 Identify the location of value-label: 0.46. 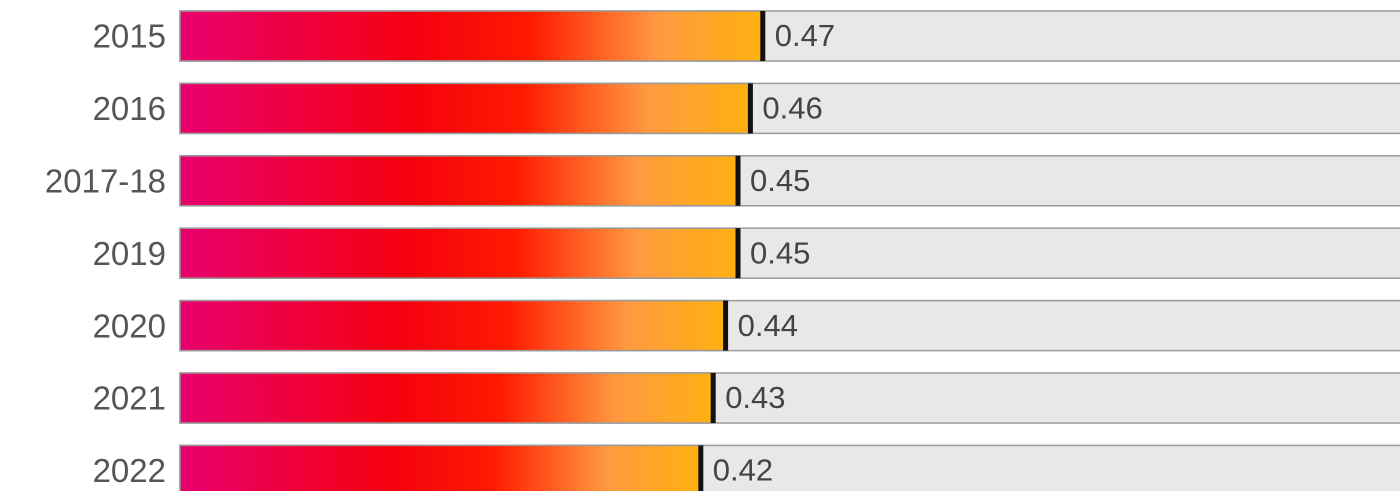
(792, 108).